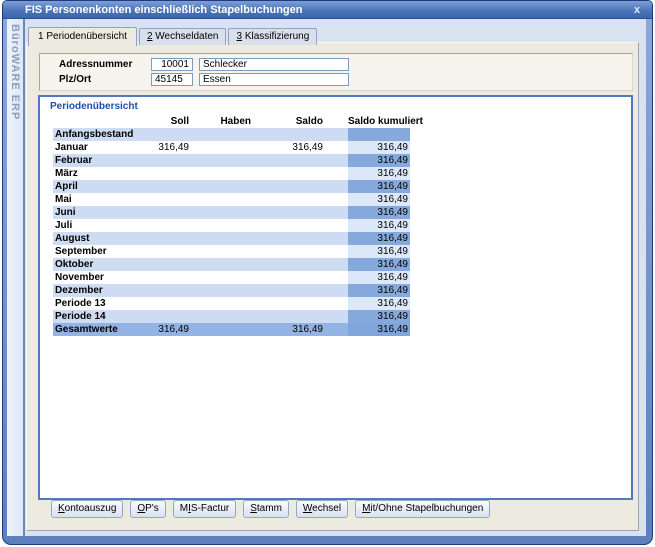 This screenshot has width=655, height=547. I want to click on panel-title: Periodenübersicht, so click(94, 106).